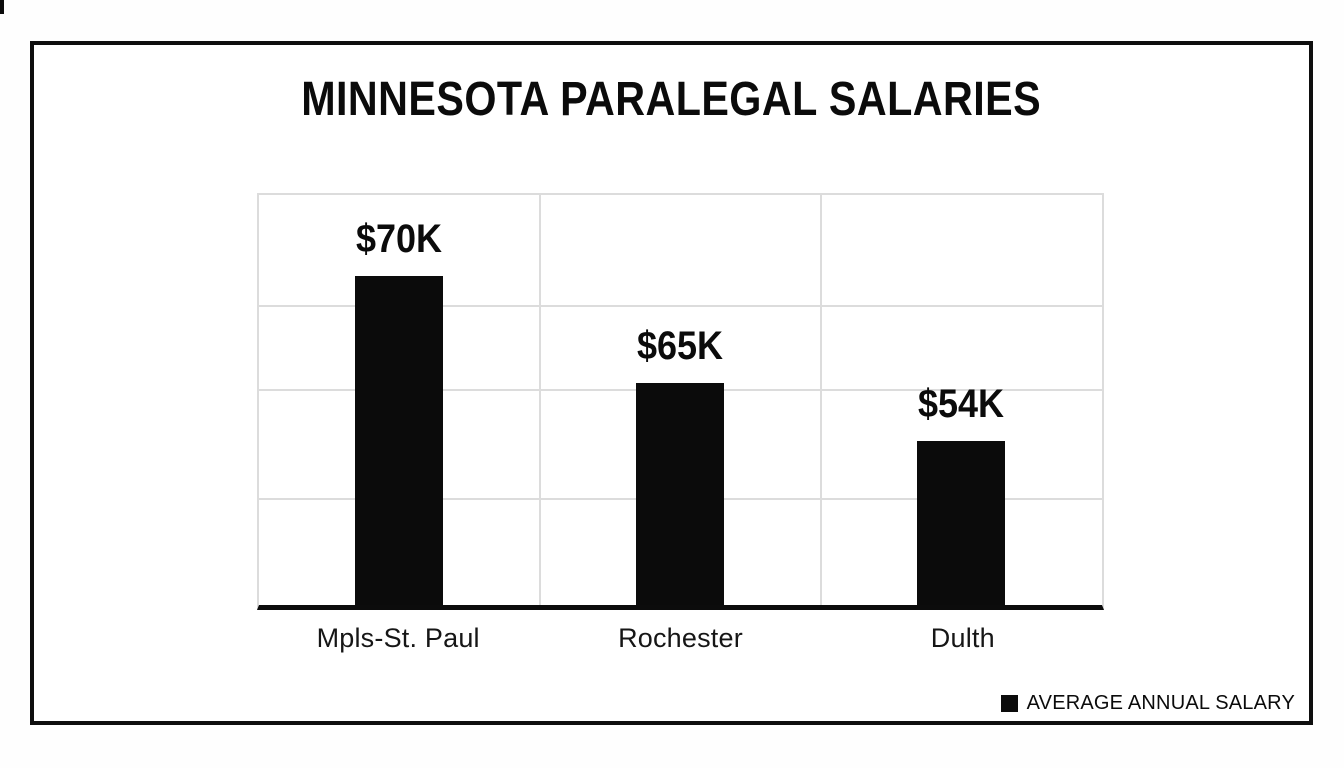  I want to click on bar-group: $54K, so click(961, 400).